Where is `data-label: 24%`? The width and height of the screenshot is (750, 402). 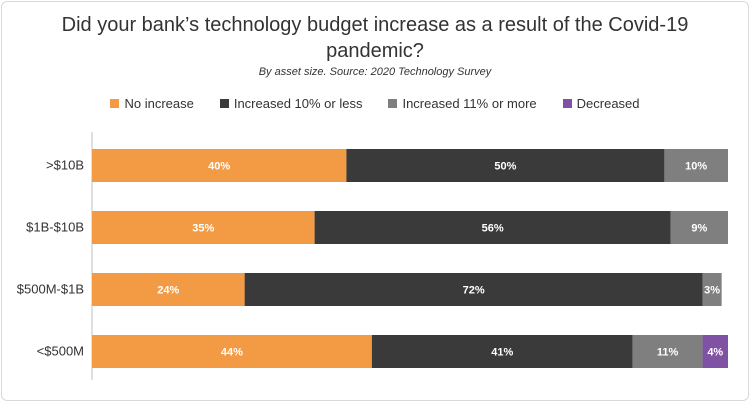
data-label: 24% is located at coordinates (168, 291).